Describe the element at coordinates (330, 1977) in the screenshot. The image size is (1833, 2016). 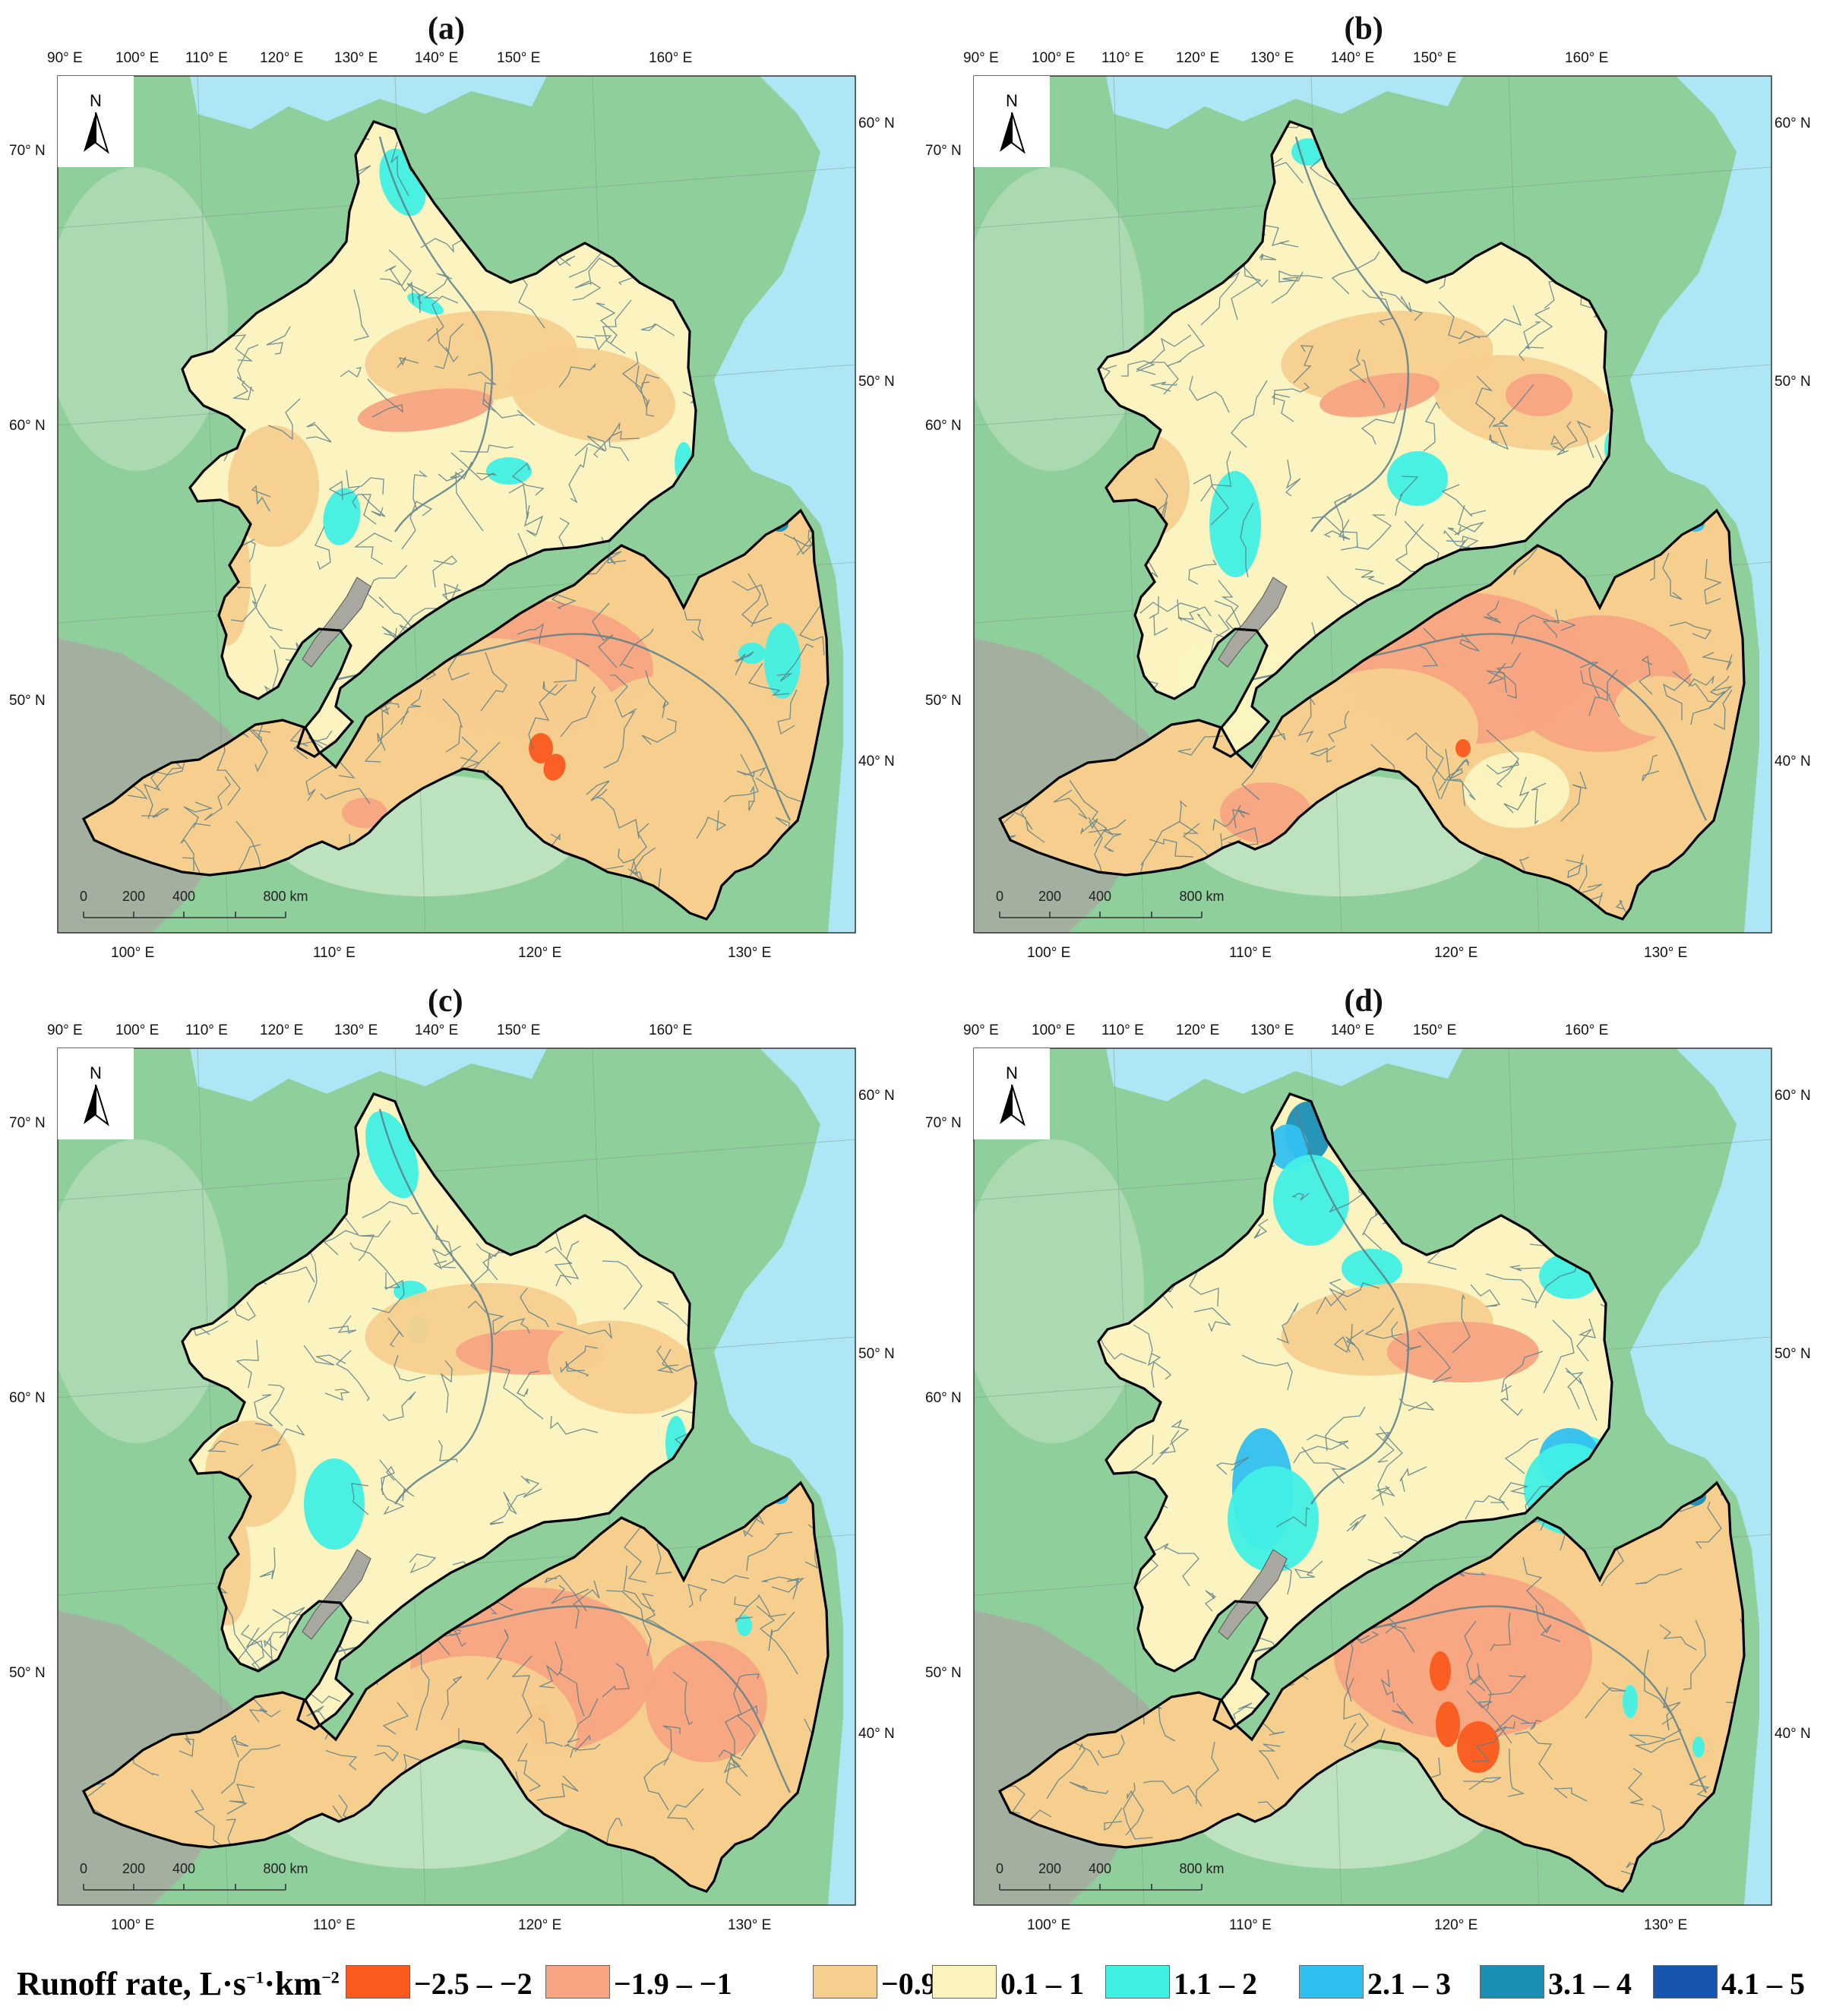
I see `legend-title-exp2: −2` at that location.